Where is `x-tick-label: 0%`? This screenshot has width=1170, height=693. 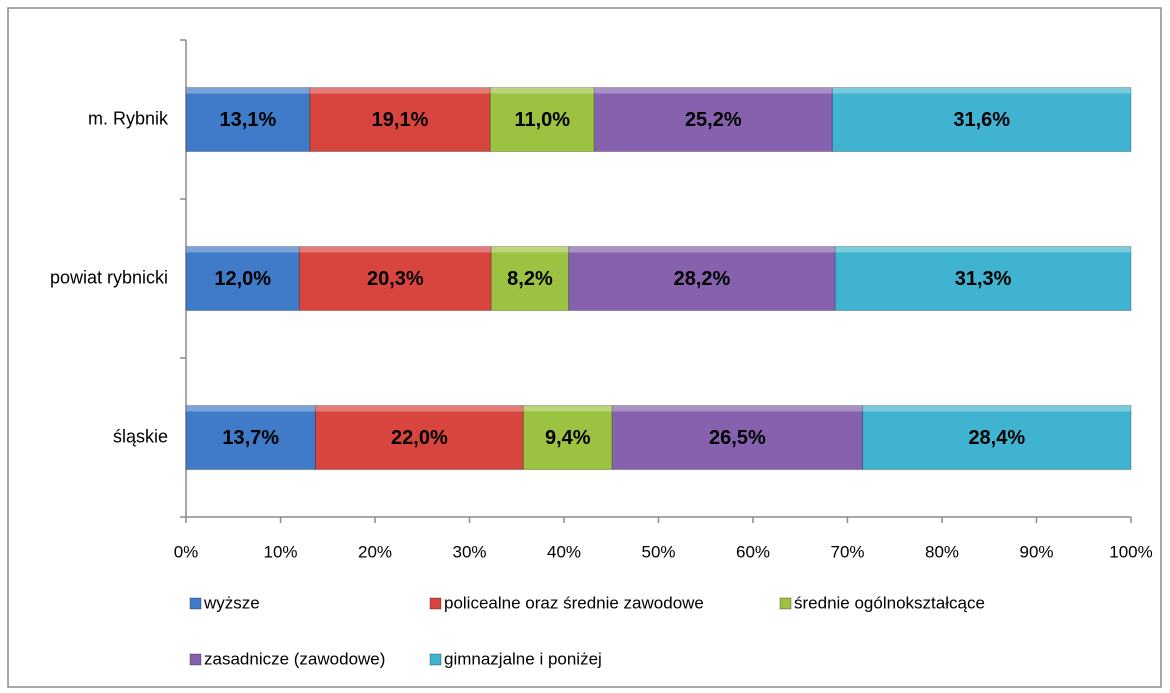
x-tick-label: 0% is located at coordinates (186, 551).